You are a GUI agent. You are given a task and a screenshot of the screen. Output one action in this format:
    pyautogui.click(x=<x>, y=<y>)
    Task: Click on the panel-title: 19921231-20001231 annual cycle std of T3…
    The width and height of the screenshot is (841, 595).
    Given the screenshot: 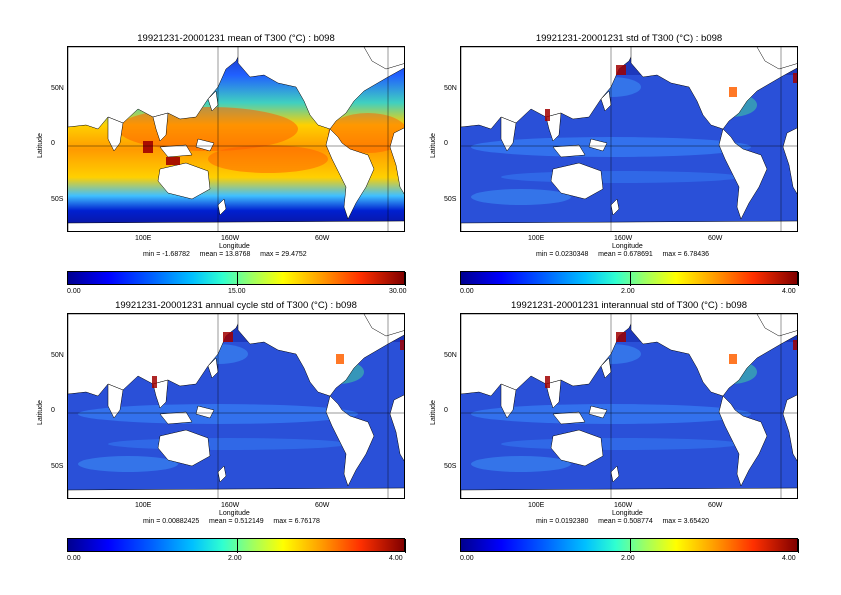 What is the action you would take?
    pyautogui.click(x=236, y=305)
    